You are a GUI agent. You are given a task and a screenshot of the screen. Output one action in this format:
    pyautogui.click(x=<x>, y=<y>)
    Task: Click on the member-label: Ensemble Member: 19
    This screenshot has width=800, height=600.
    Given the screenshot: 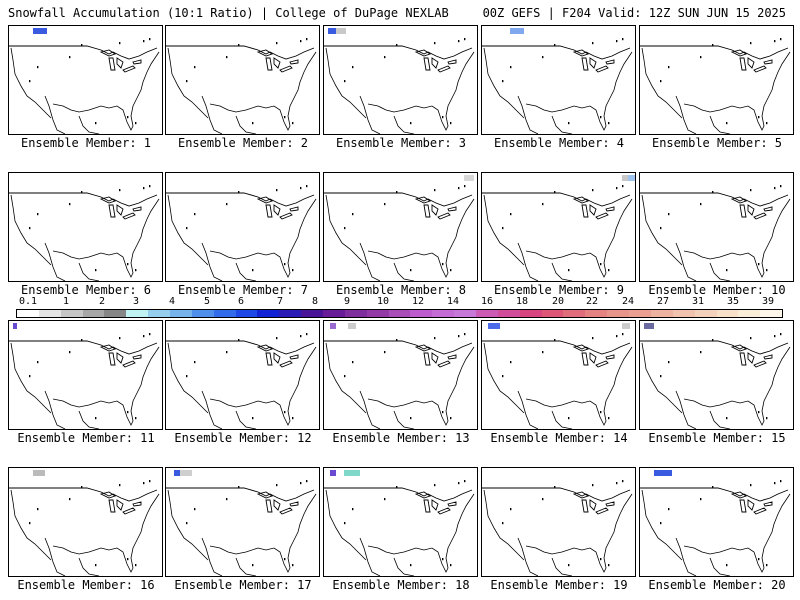 What is the action you would take?
    pyautogui.click(x=559, y=585)
    